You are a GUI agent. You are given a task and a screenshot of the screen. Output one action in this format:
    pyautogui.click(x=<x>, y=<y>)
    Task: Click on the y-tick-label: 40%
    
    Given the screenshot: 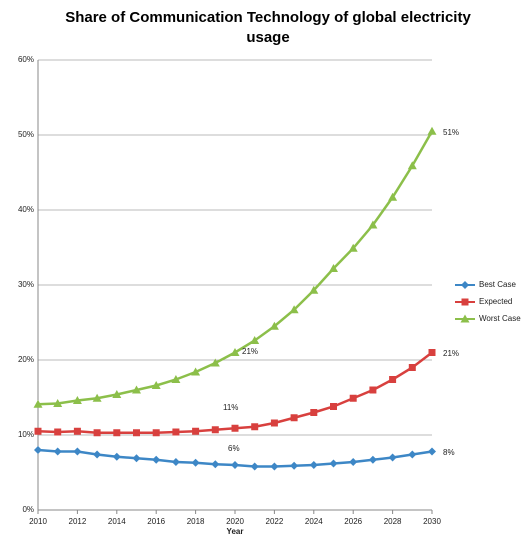 What is the action you would take?
    pyautogui.click(x=26, y=209)
    